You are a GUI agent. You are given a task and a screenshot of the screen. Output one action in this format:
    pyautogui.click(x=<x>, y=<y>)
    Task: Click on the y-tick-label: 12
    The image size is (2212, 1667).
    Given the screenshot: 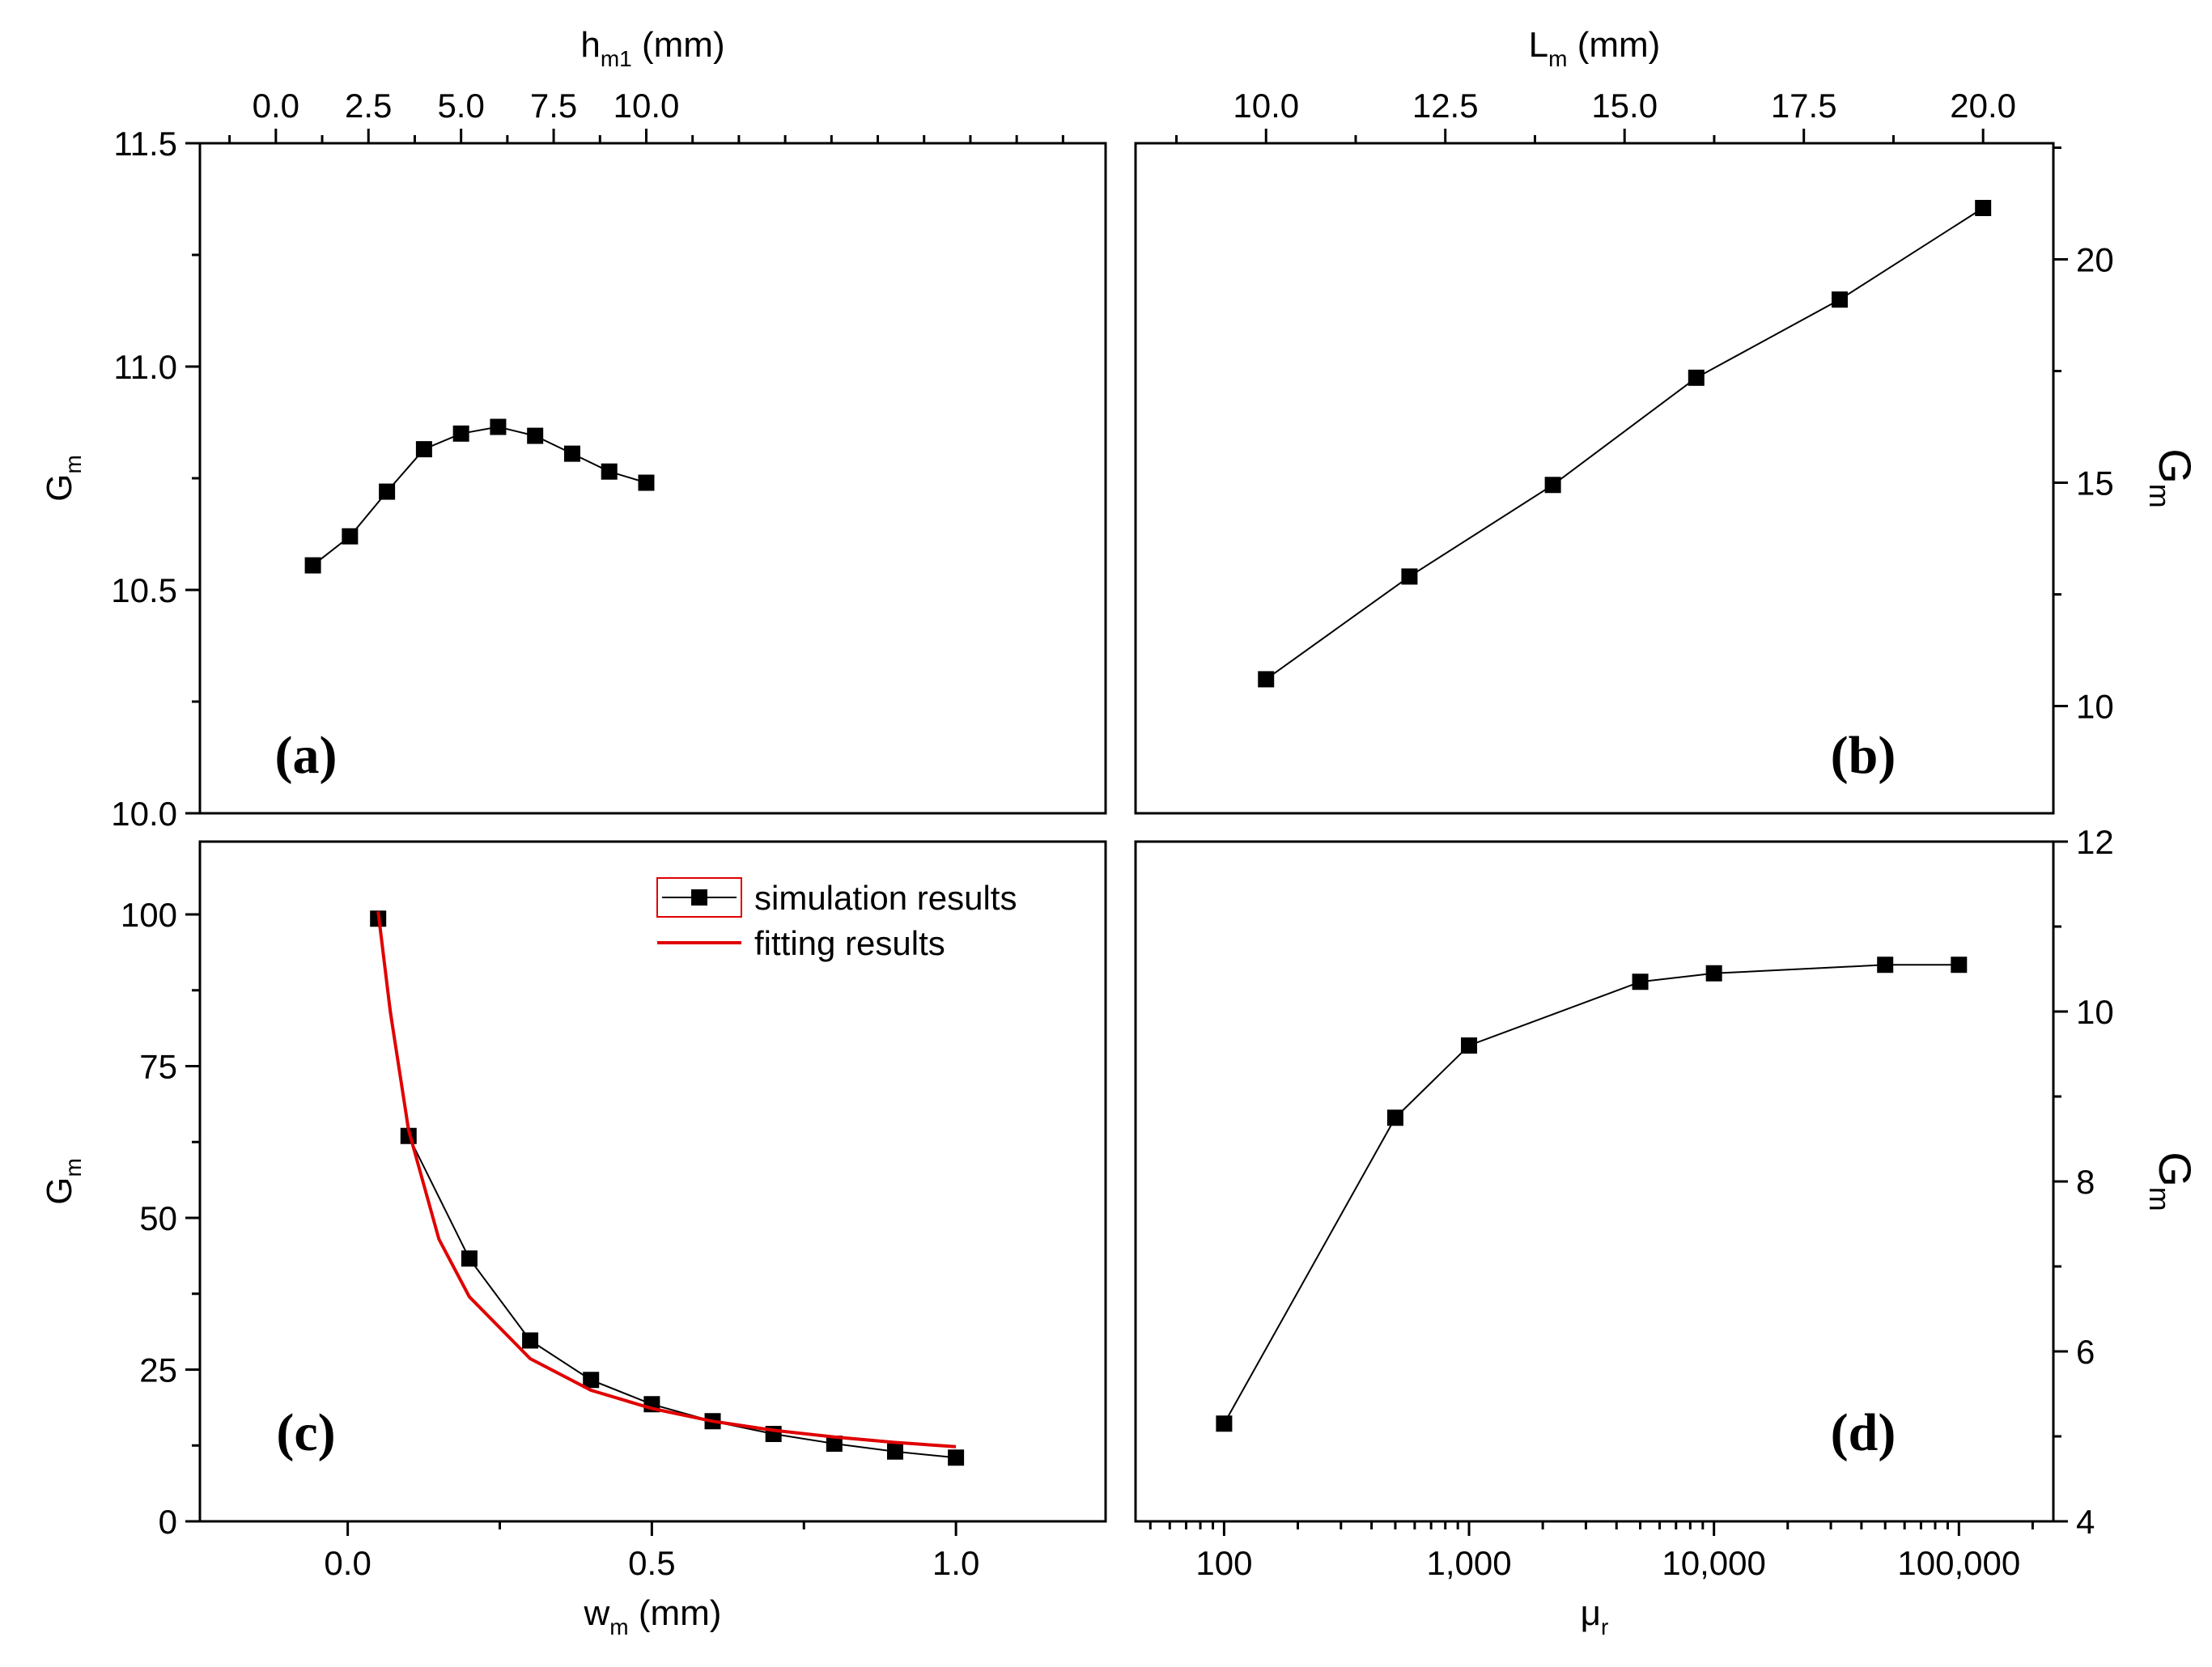 What is the action you would take?
    pyautogui.click(x=2095, y=842)
    